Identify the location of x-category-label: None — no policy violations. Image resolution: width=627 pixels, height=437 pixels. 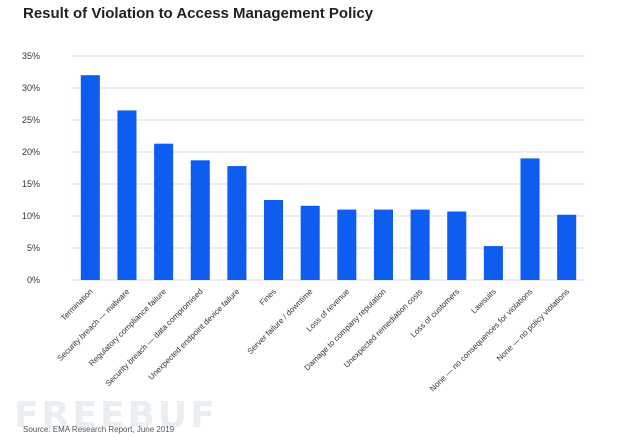
(533, 325).